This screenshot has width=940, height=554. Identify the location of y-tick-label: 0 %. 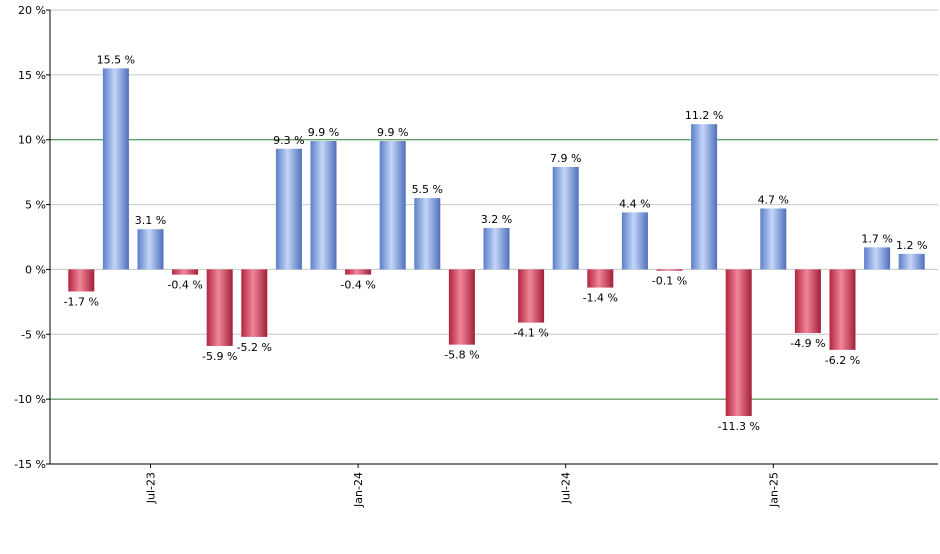
(35, 269).